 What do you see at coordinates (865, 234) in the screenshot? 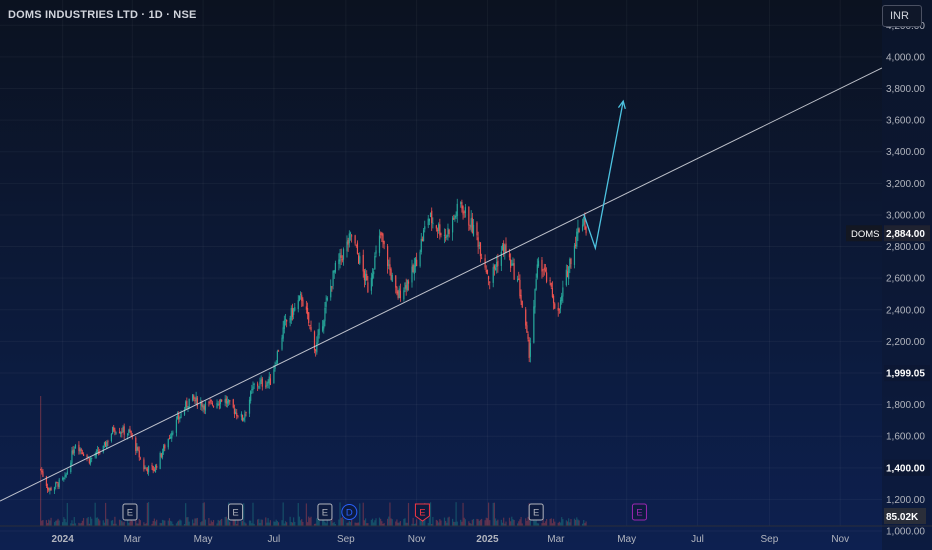
I see `symbol-tag: DOMS` at bounding box center [865, 234].